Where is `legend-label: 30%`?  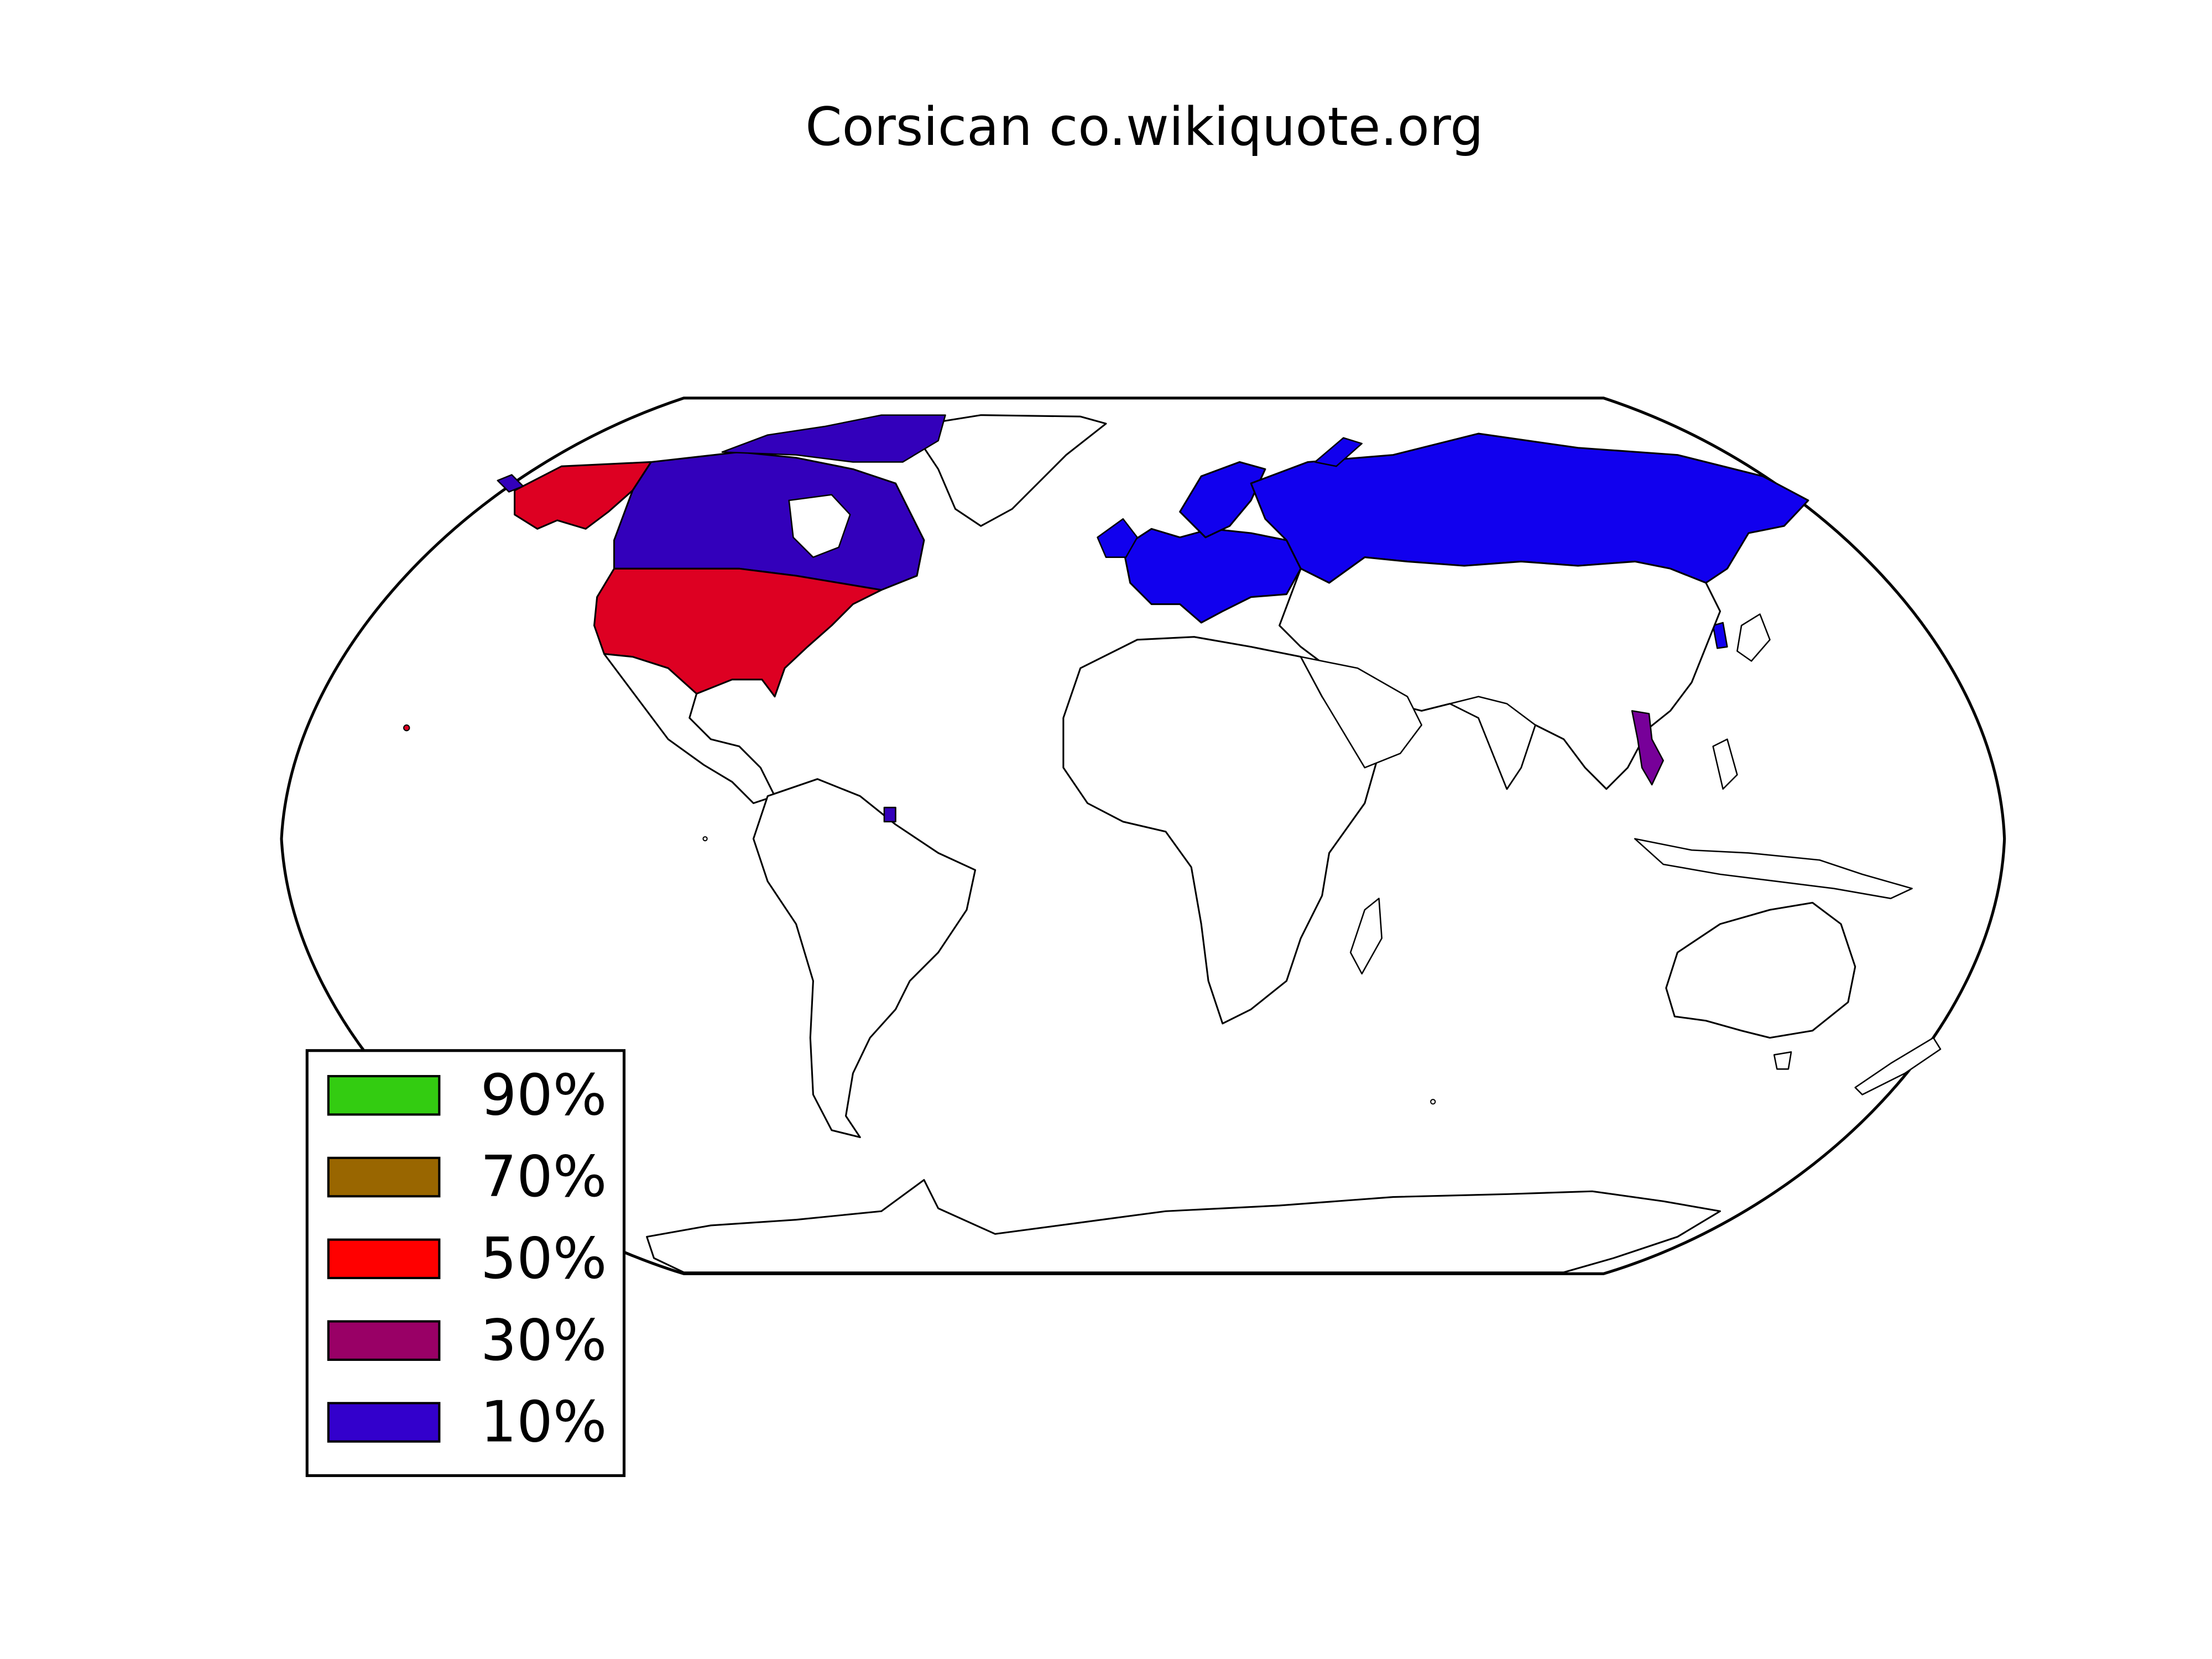
legend-label: 30% is located at coordinates (544, 1341).